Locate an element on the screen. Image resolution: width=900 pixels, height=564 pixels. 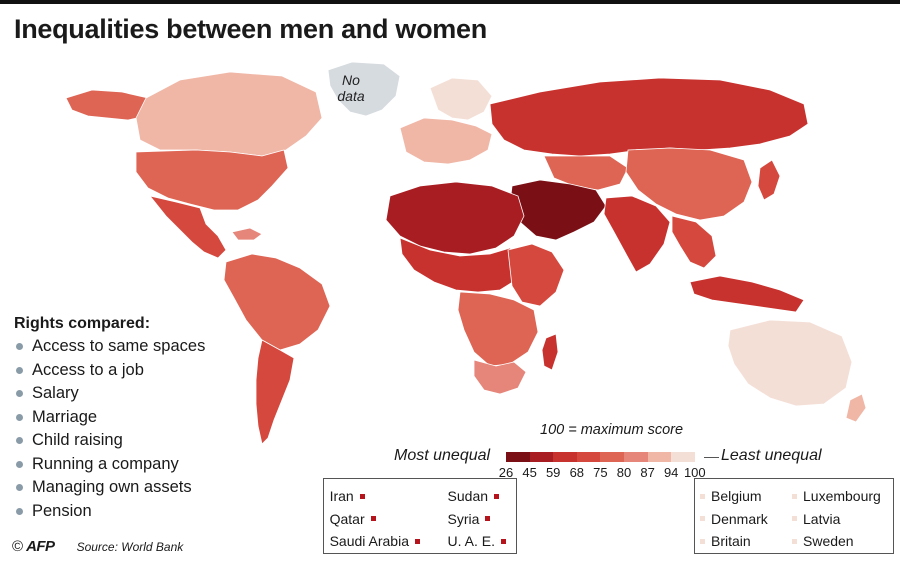
right-item-label: Salary is located at coordinates (55, 393).